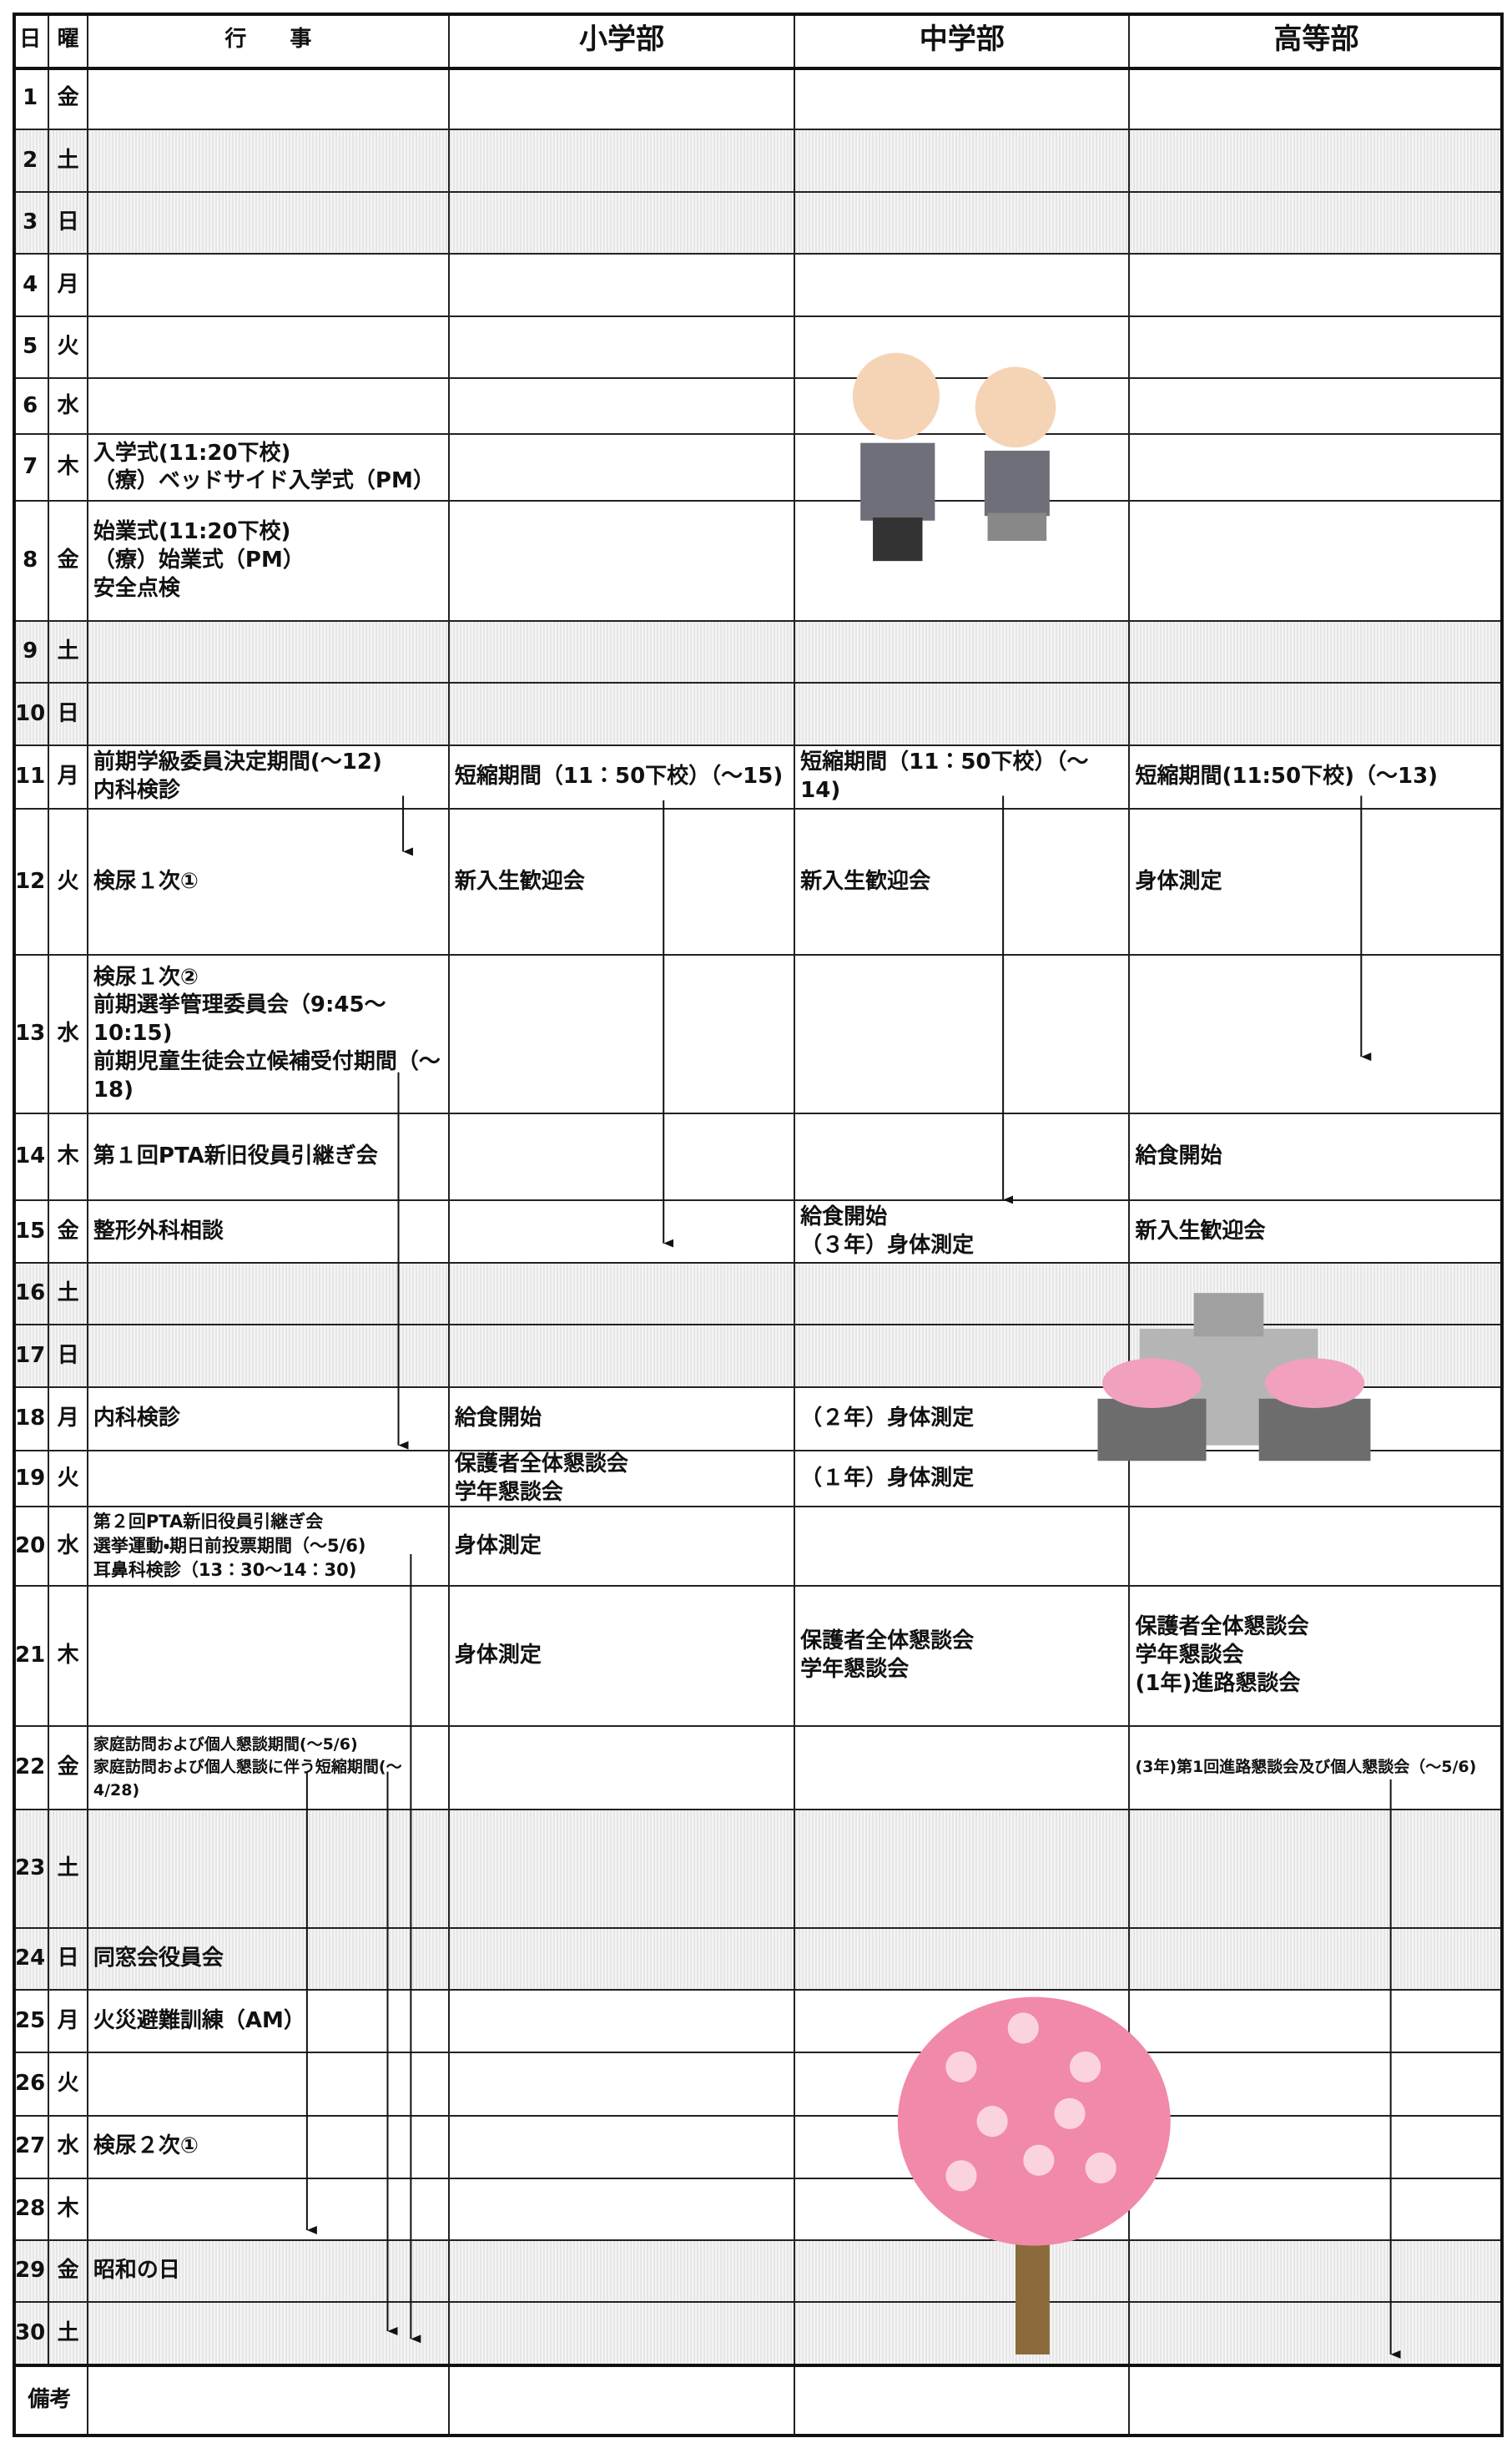 The height and width of the screenshot is (2443, 1512). What do you see at coordinates (31, 715) in the screenshot?
I see `table-cell: 10` at bounding box center [31, 715].